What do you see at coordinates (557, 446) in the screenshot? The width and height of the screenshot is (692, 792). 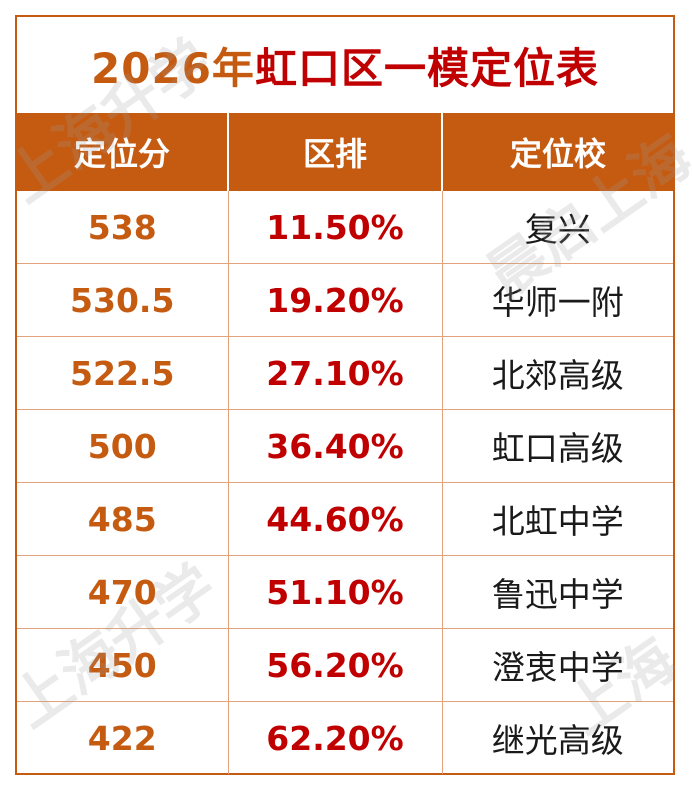 I see `school-cell: 虹口高级` at bounding box center [557, 446].